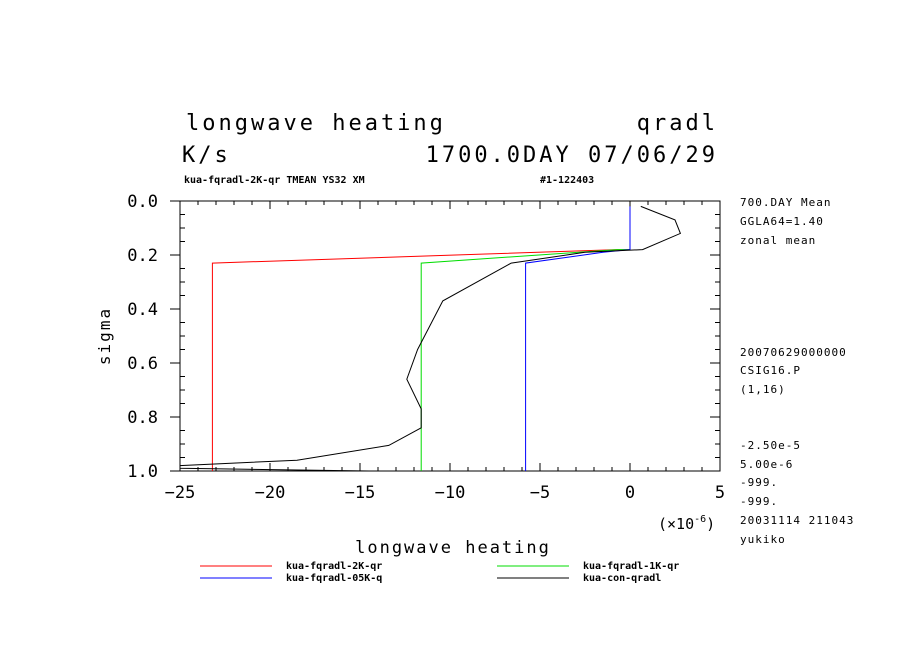 This screenshot has width=904, height=654. I want to click on side-info-line: CSIG16.P, so click(770, 370).